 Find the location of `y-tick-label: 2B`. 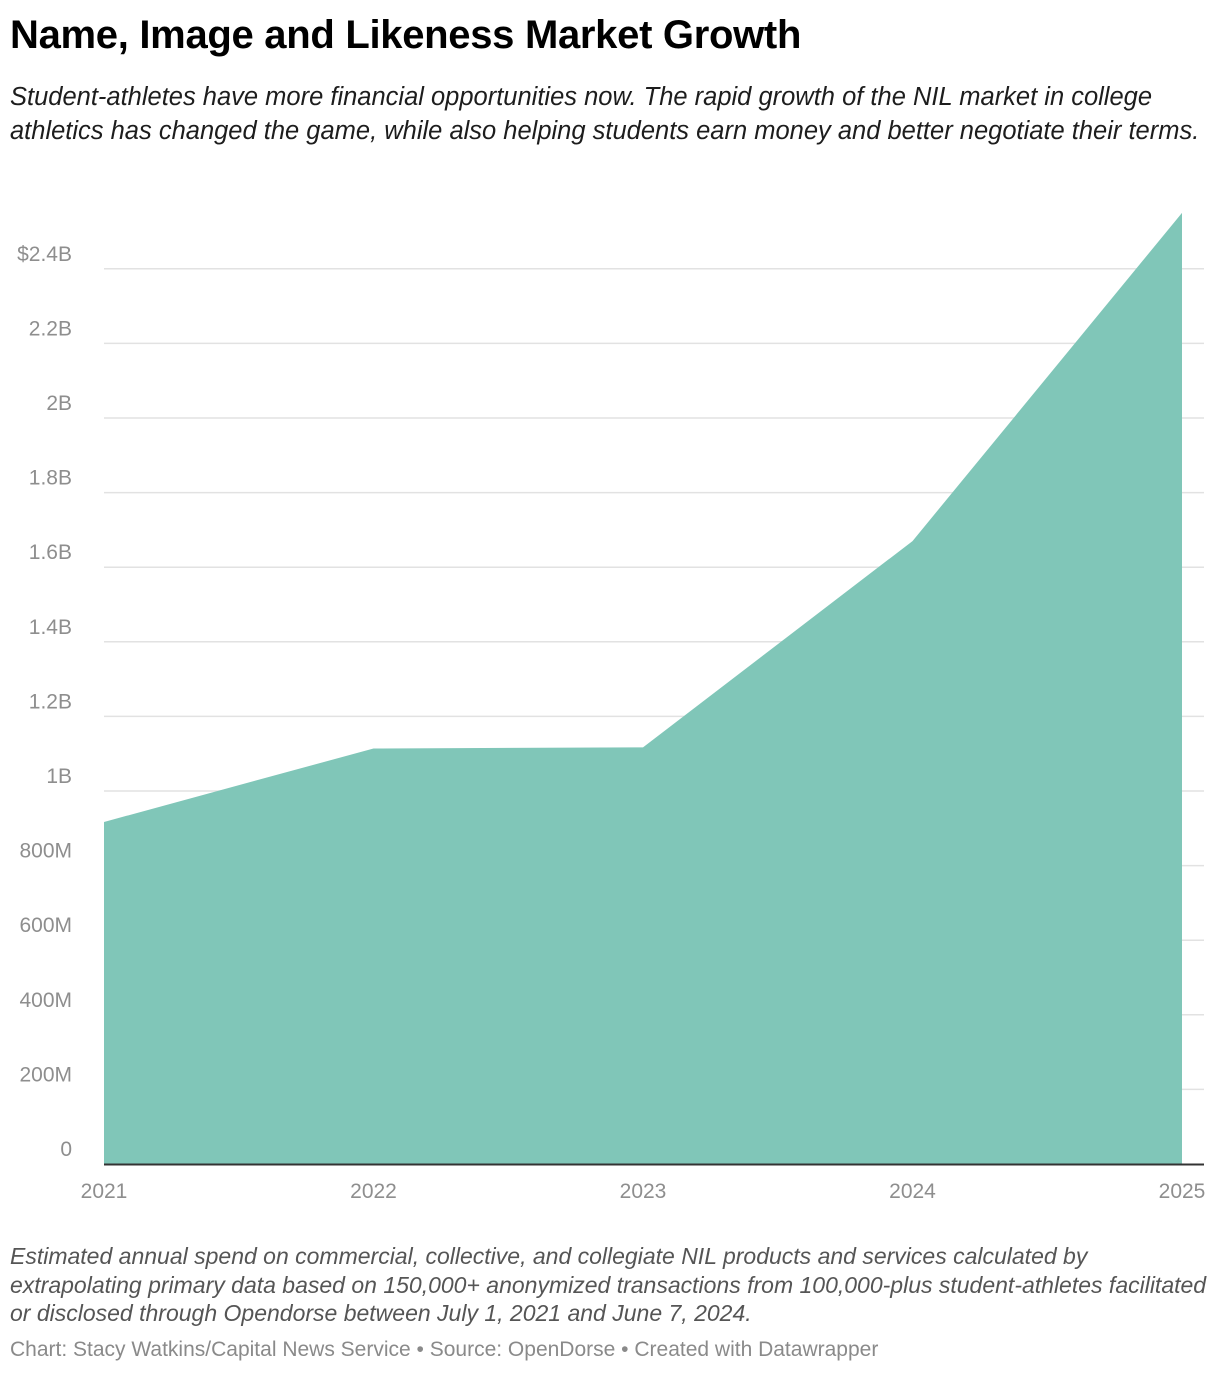

y-tick-label: 2B is located at coordinates (59, 403).